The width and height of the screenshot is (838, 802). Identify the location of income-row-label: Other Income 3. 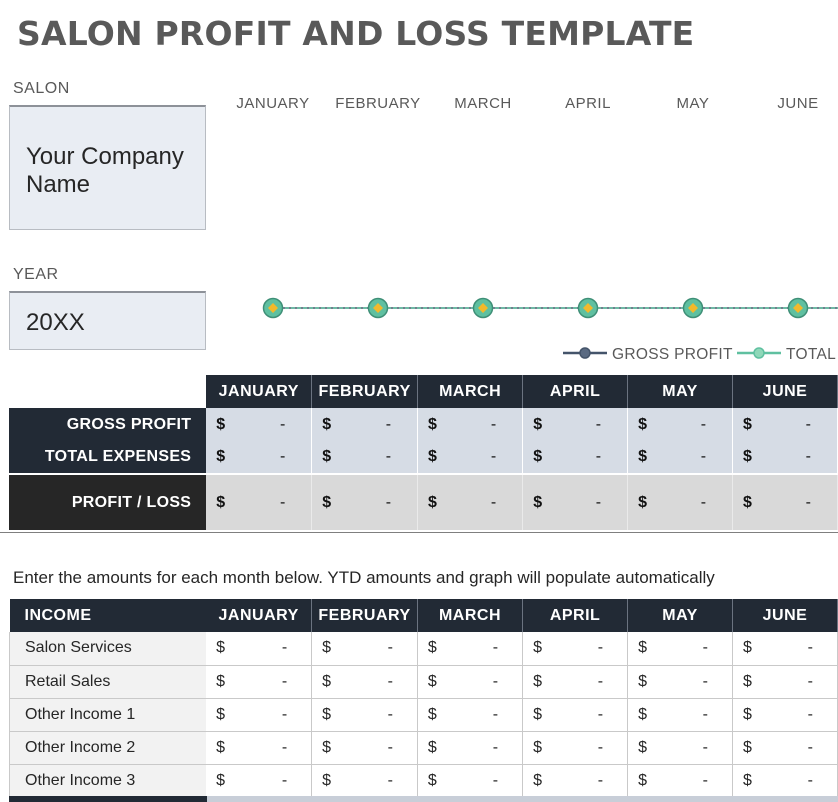
(108, 781).